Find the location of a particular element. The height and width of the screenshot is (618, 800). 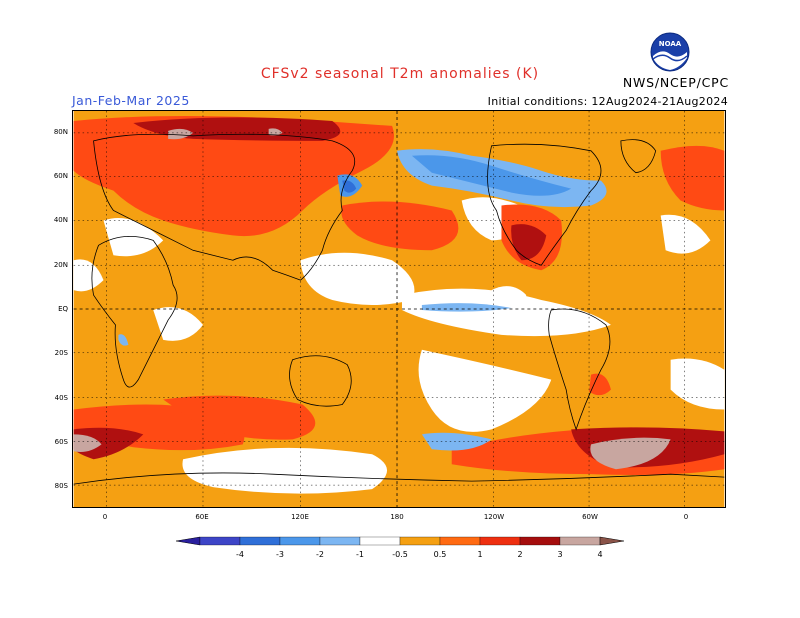

legend-tick-label: -3 is located at coordinates (280, 554).